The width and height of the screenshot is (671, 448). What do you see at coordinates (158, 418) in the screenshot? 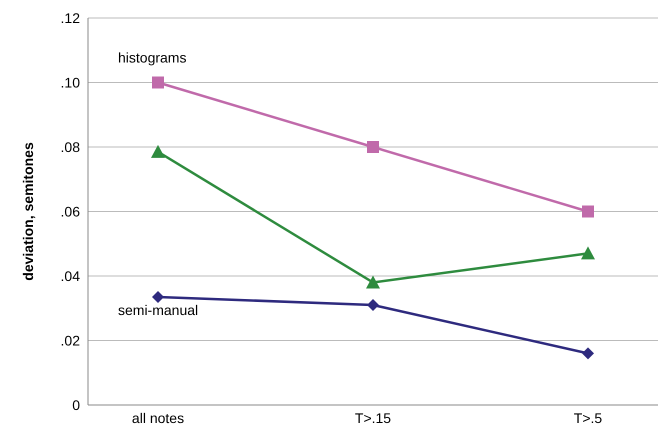
I see `x-tick-label: all notes` at bounding box center [158, 418].